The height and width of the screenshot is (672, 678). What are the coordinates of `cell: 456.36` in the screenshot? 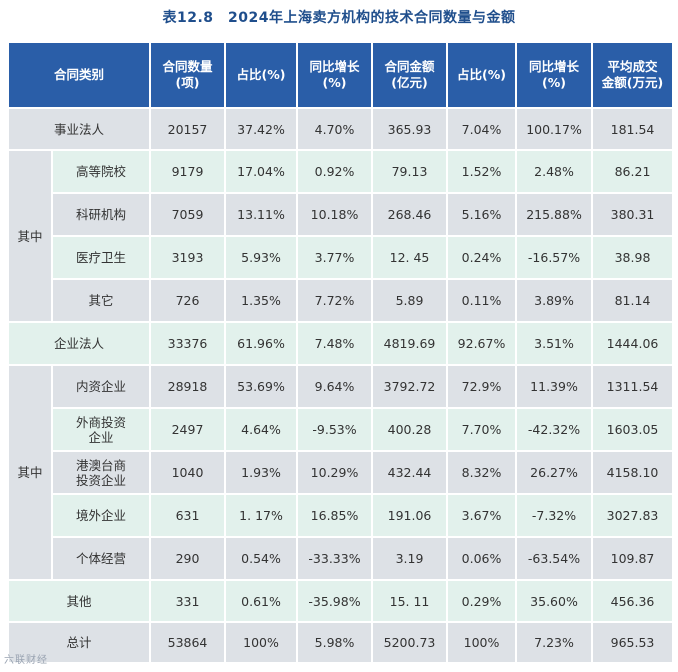 It's located at (633, 601).